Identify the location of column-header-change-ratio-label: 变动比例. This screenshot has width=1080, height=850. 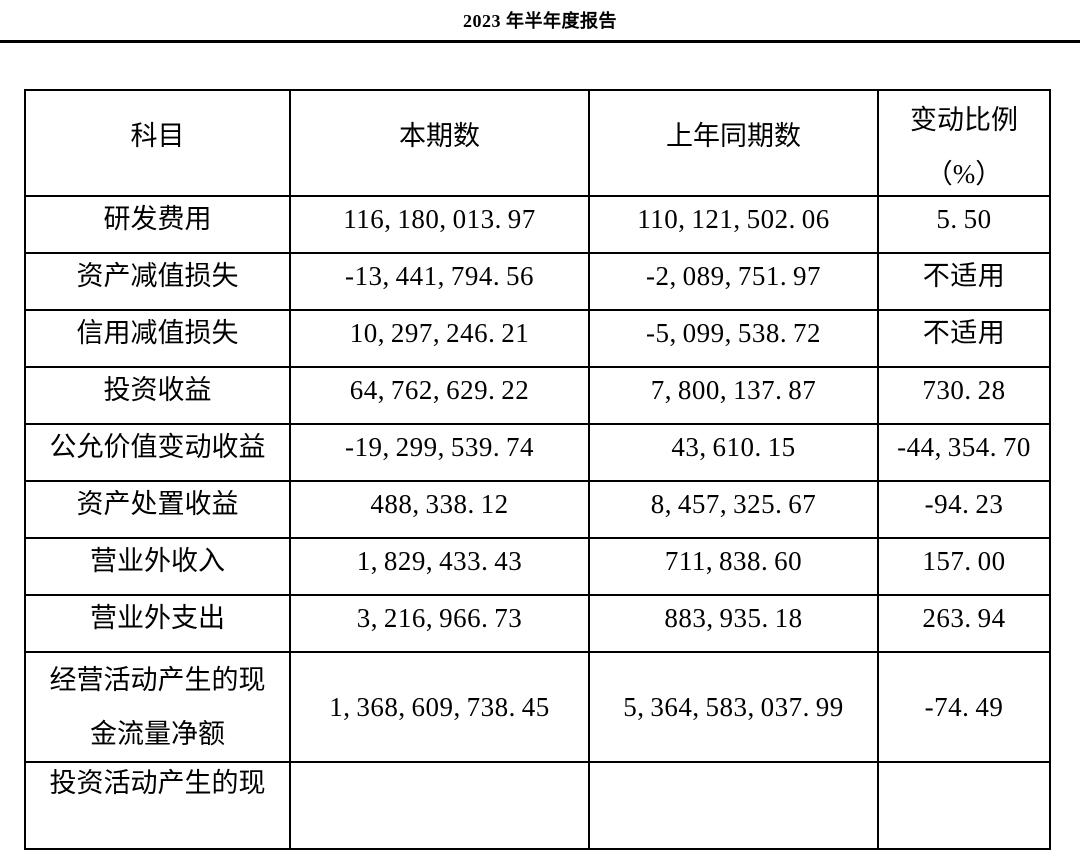
(964, 120).